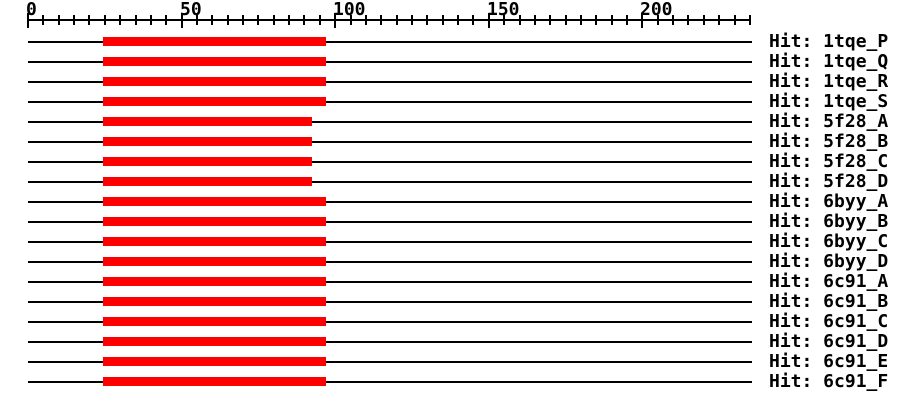 The image size is (900, 400). I want to click on hit-label: Hit: 1tqe_R, so click(829, 81).